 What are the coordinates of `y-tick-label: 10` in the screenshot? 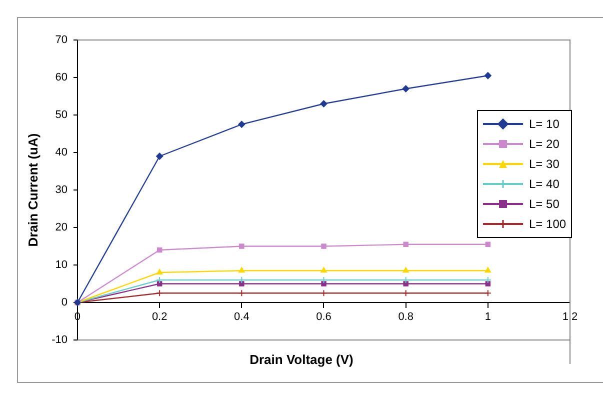 It's located at (61, 265).